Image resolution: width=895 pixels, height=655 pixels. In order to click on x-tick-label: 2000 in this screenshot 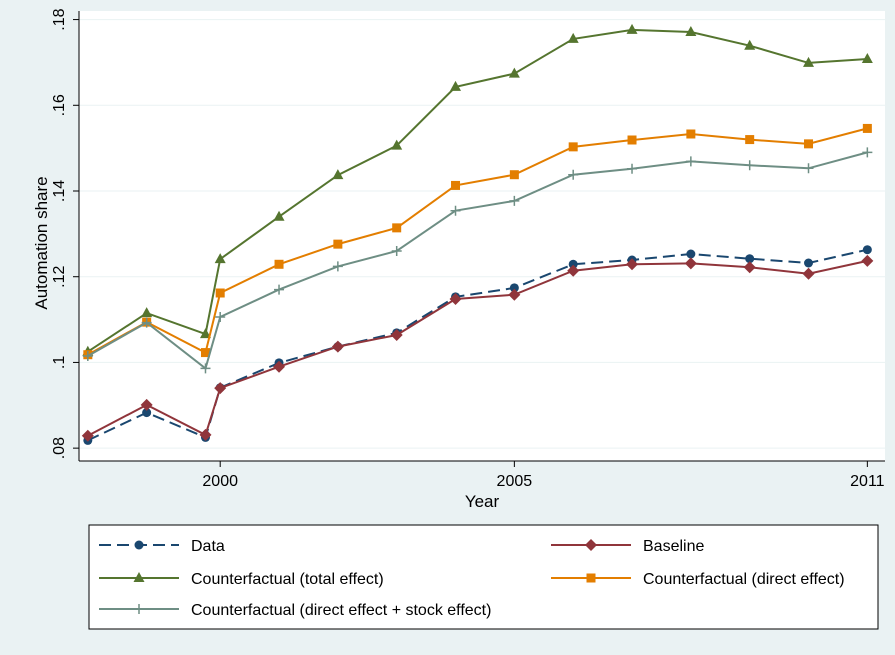, I will do `click(220, 481)`.